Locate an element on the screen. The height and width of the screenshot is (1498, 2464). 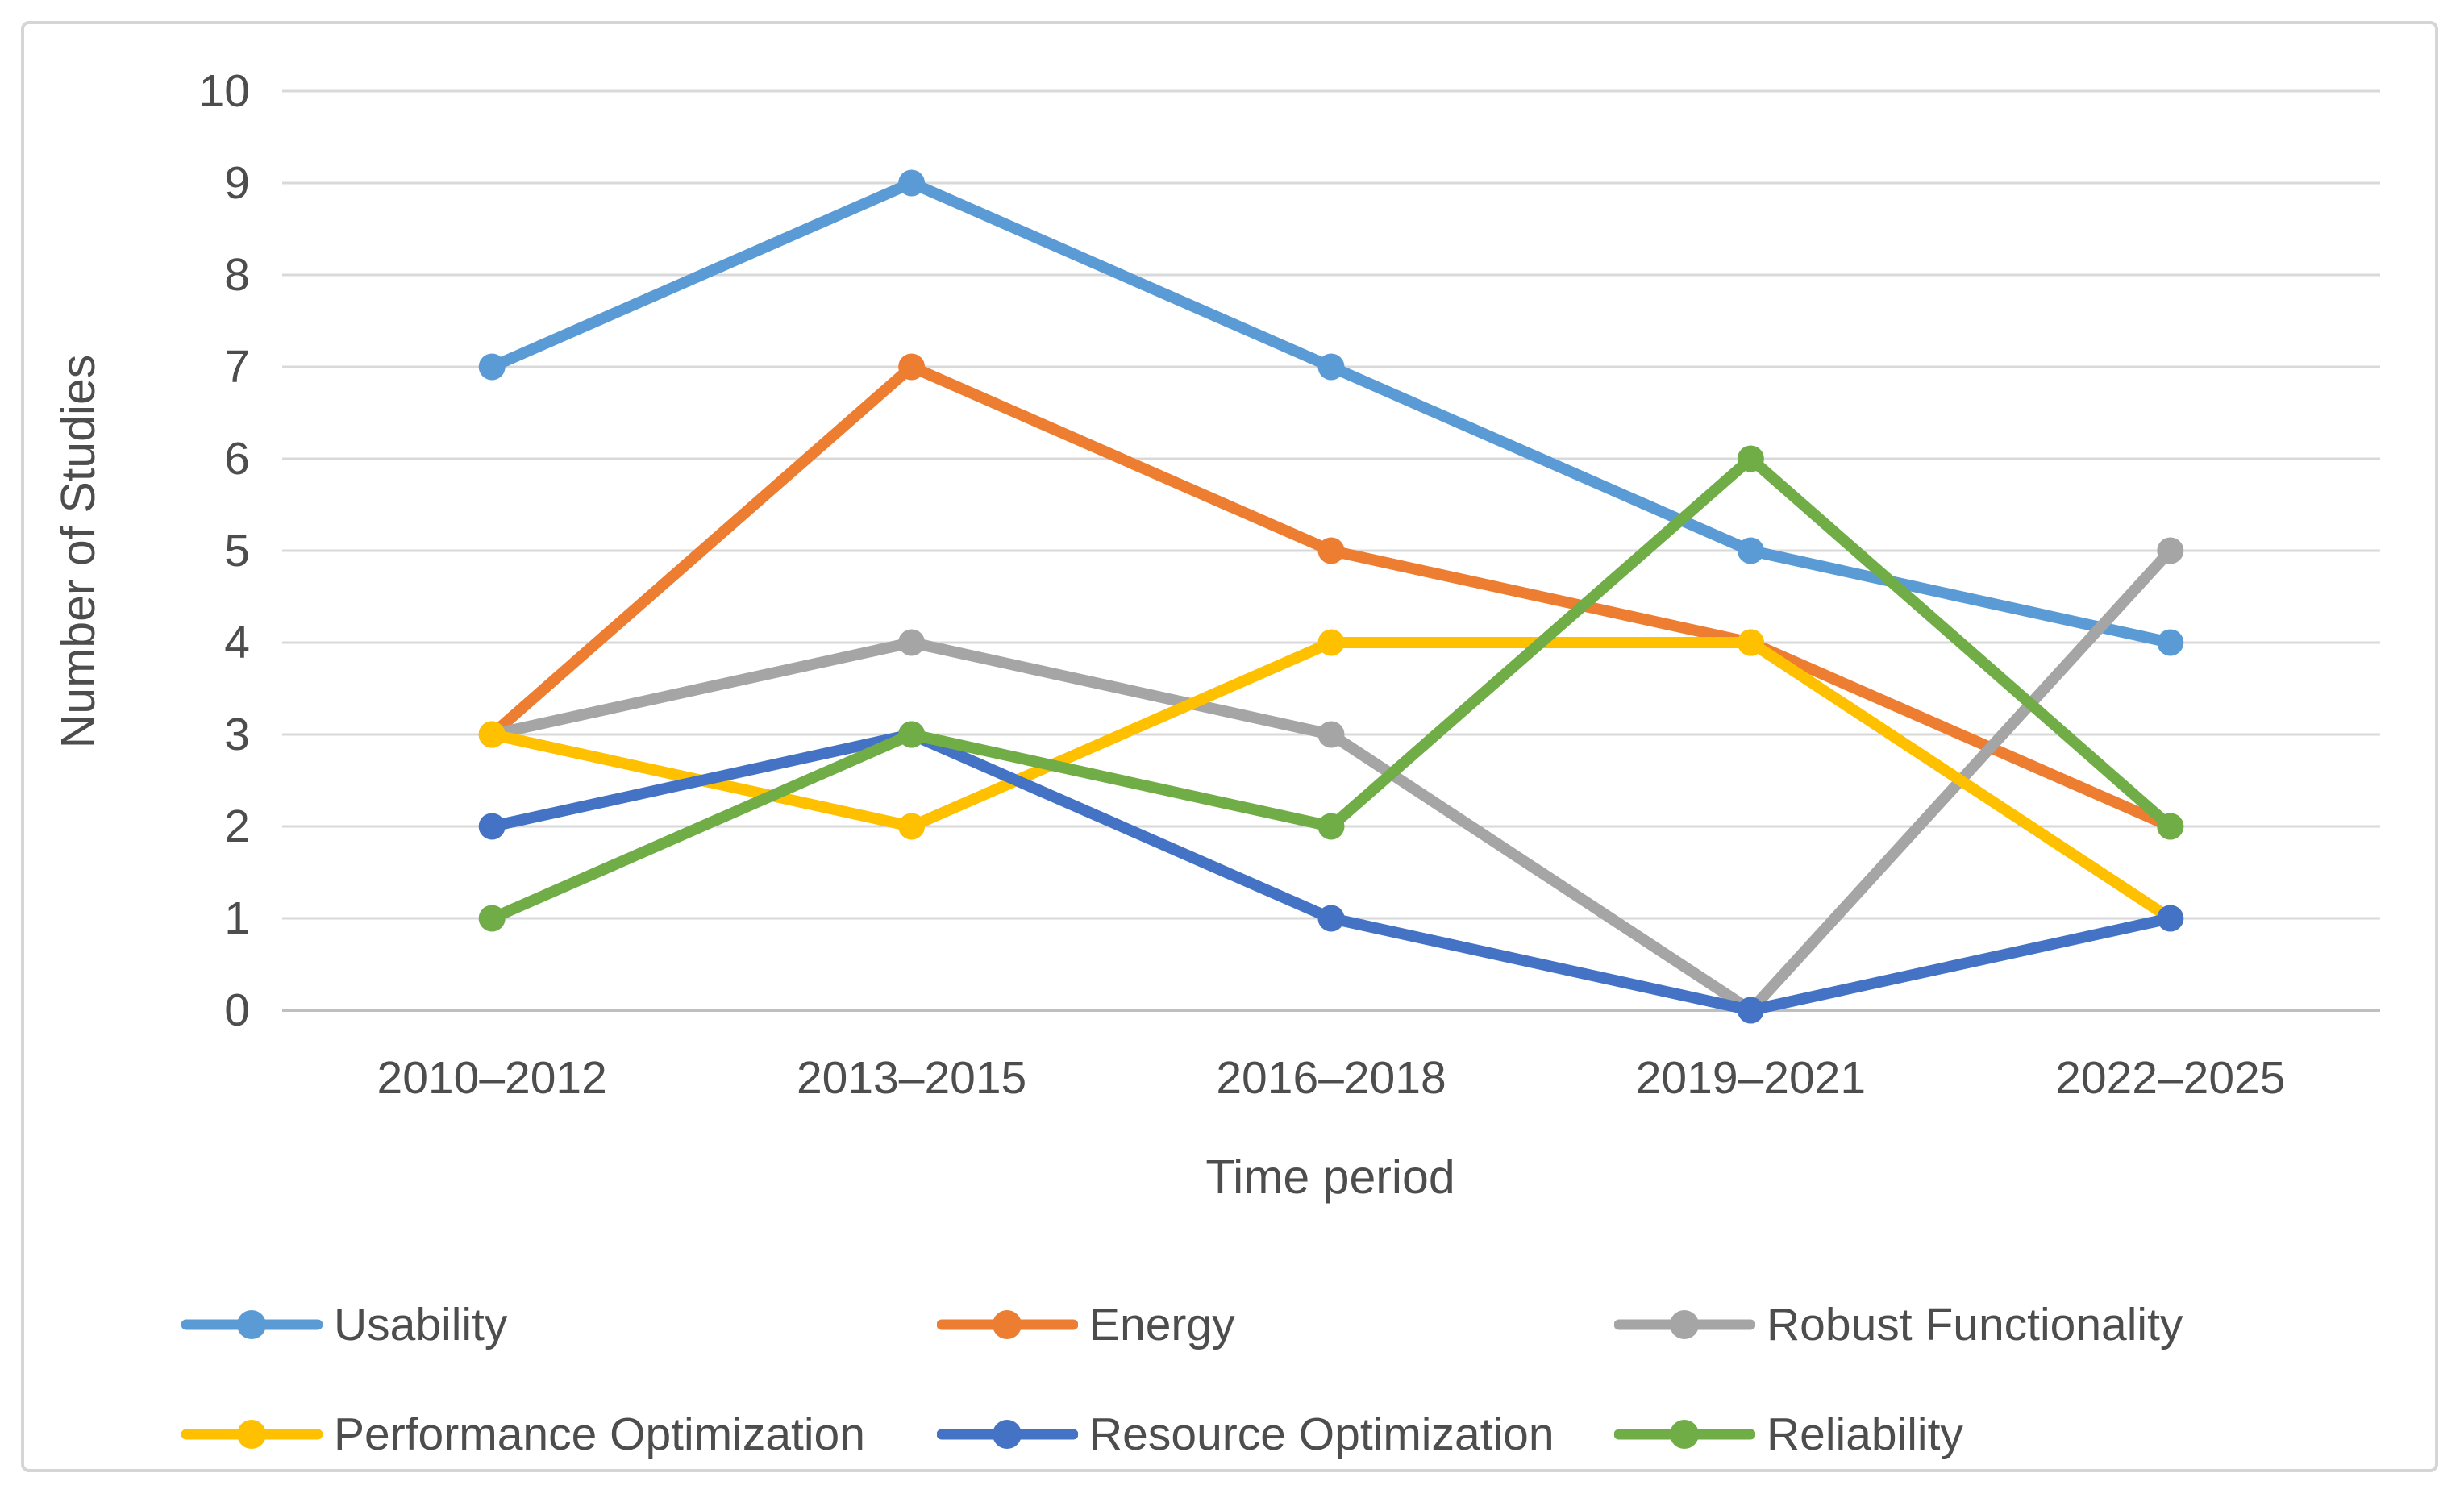
y-axis-tick-label: 2 is located at coordinates (237, 827).